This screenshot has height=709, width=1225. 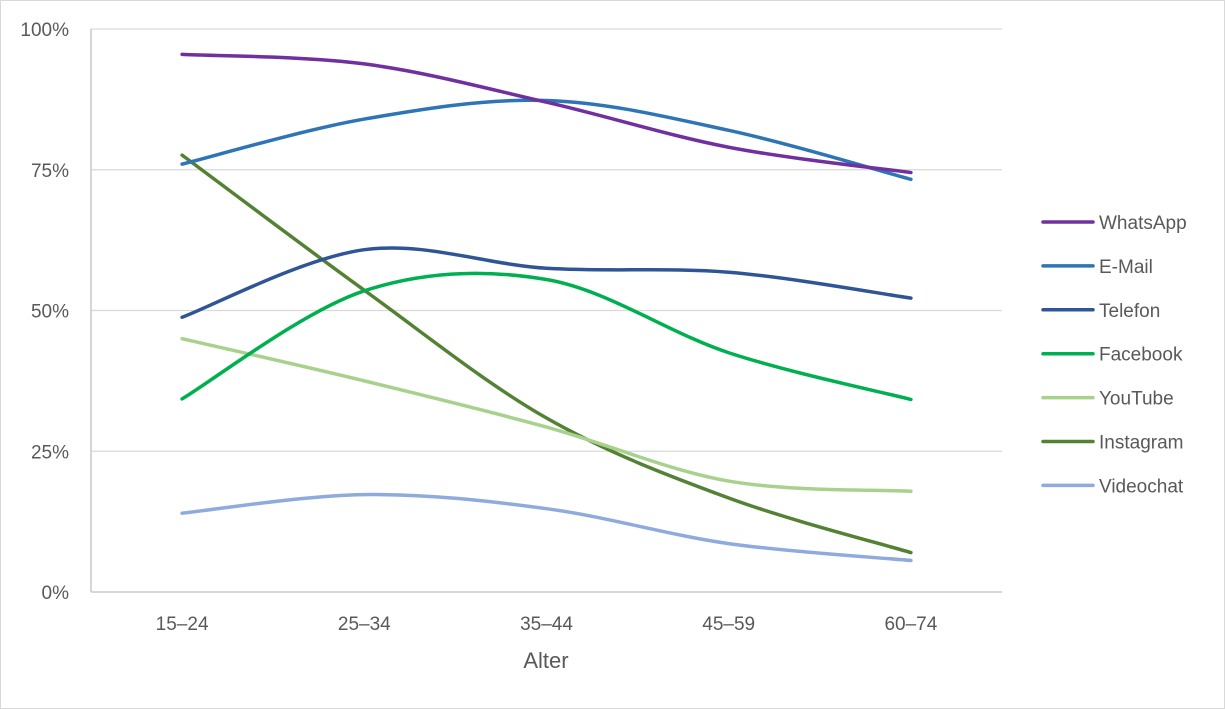 I want to click on series-line-whatsapp, so click(x=546, y=113).